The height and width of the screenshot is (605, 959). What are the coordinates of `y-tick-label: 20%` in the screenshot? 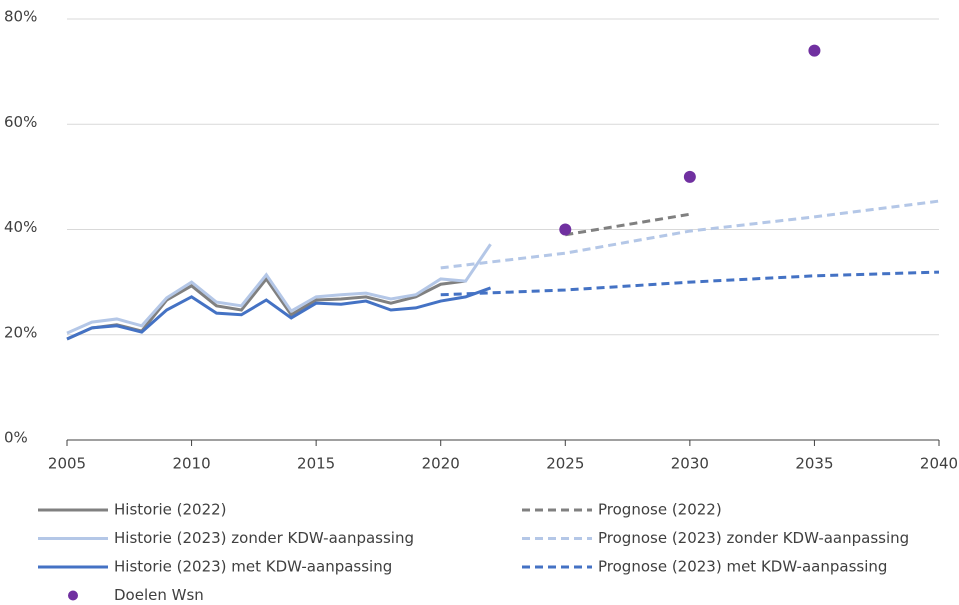 It's located at (20, 332).